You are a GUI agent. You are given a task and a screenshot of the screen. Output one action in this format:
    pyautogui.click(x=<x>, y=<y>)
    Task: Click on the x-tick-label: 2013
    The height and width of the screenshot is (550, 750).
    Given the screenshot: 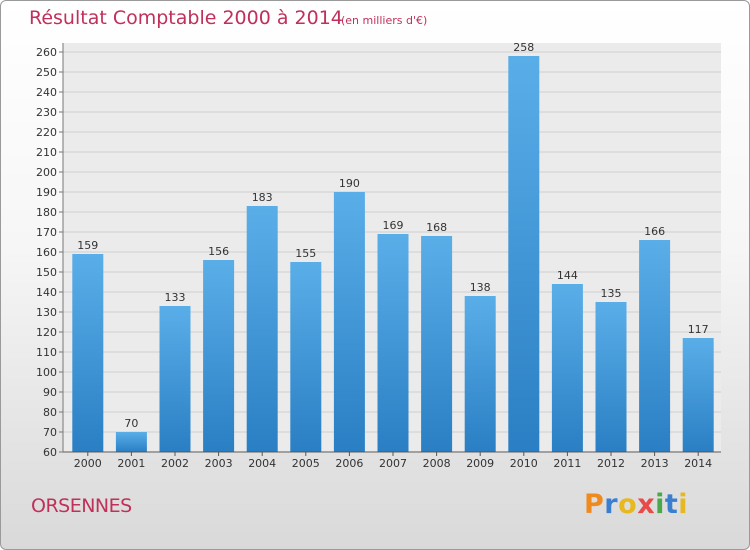 What is the action you would take?
    pyautogui.click(x=655, y=463)
    